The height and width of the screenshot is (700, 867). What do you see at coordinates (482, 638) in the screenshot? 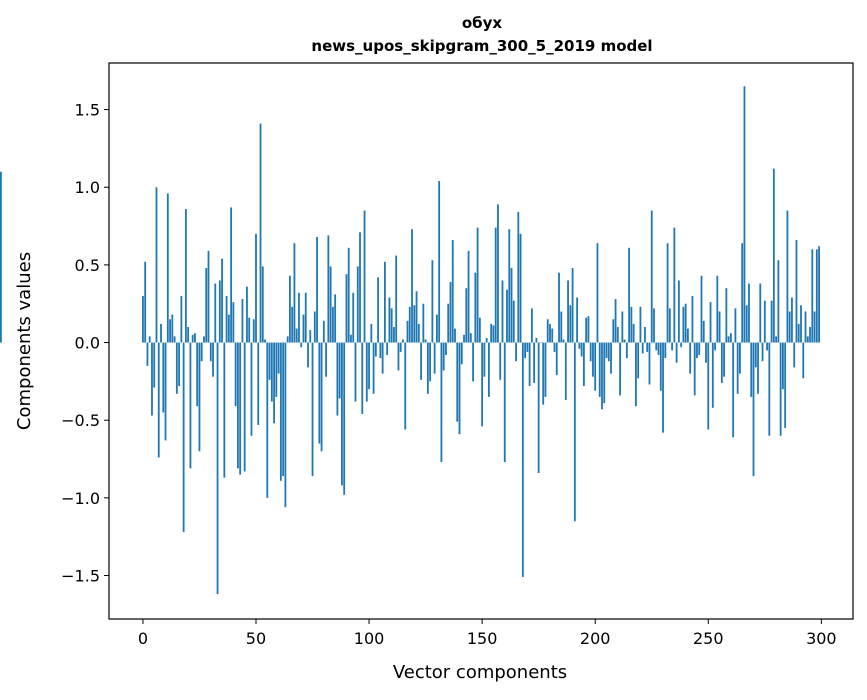
I see `x-tick-label: 150` at bounding box center [482, 638].